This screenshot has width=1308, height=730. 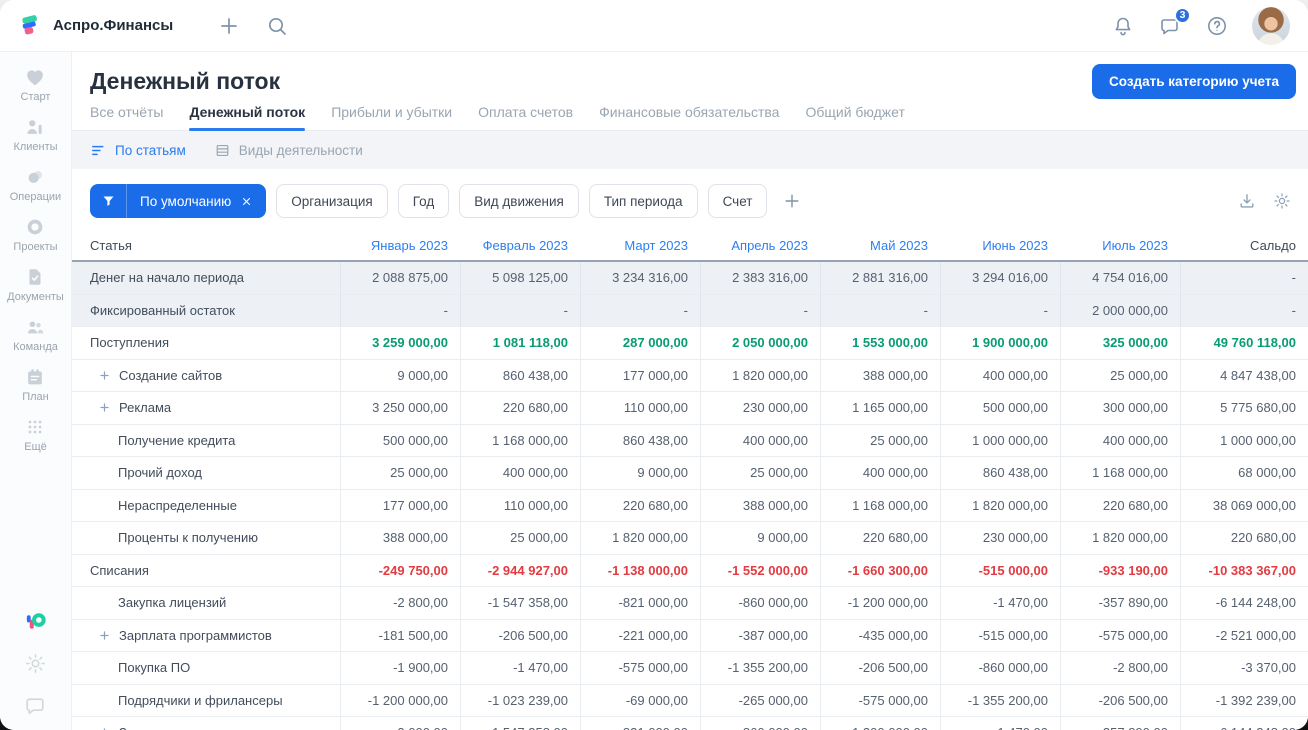 What do you see at coordinates (206, 311) in the screenshot?
I see `row-label-cell: Фиксированный остаток` at bounding box center [206, 311].